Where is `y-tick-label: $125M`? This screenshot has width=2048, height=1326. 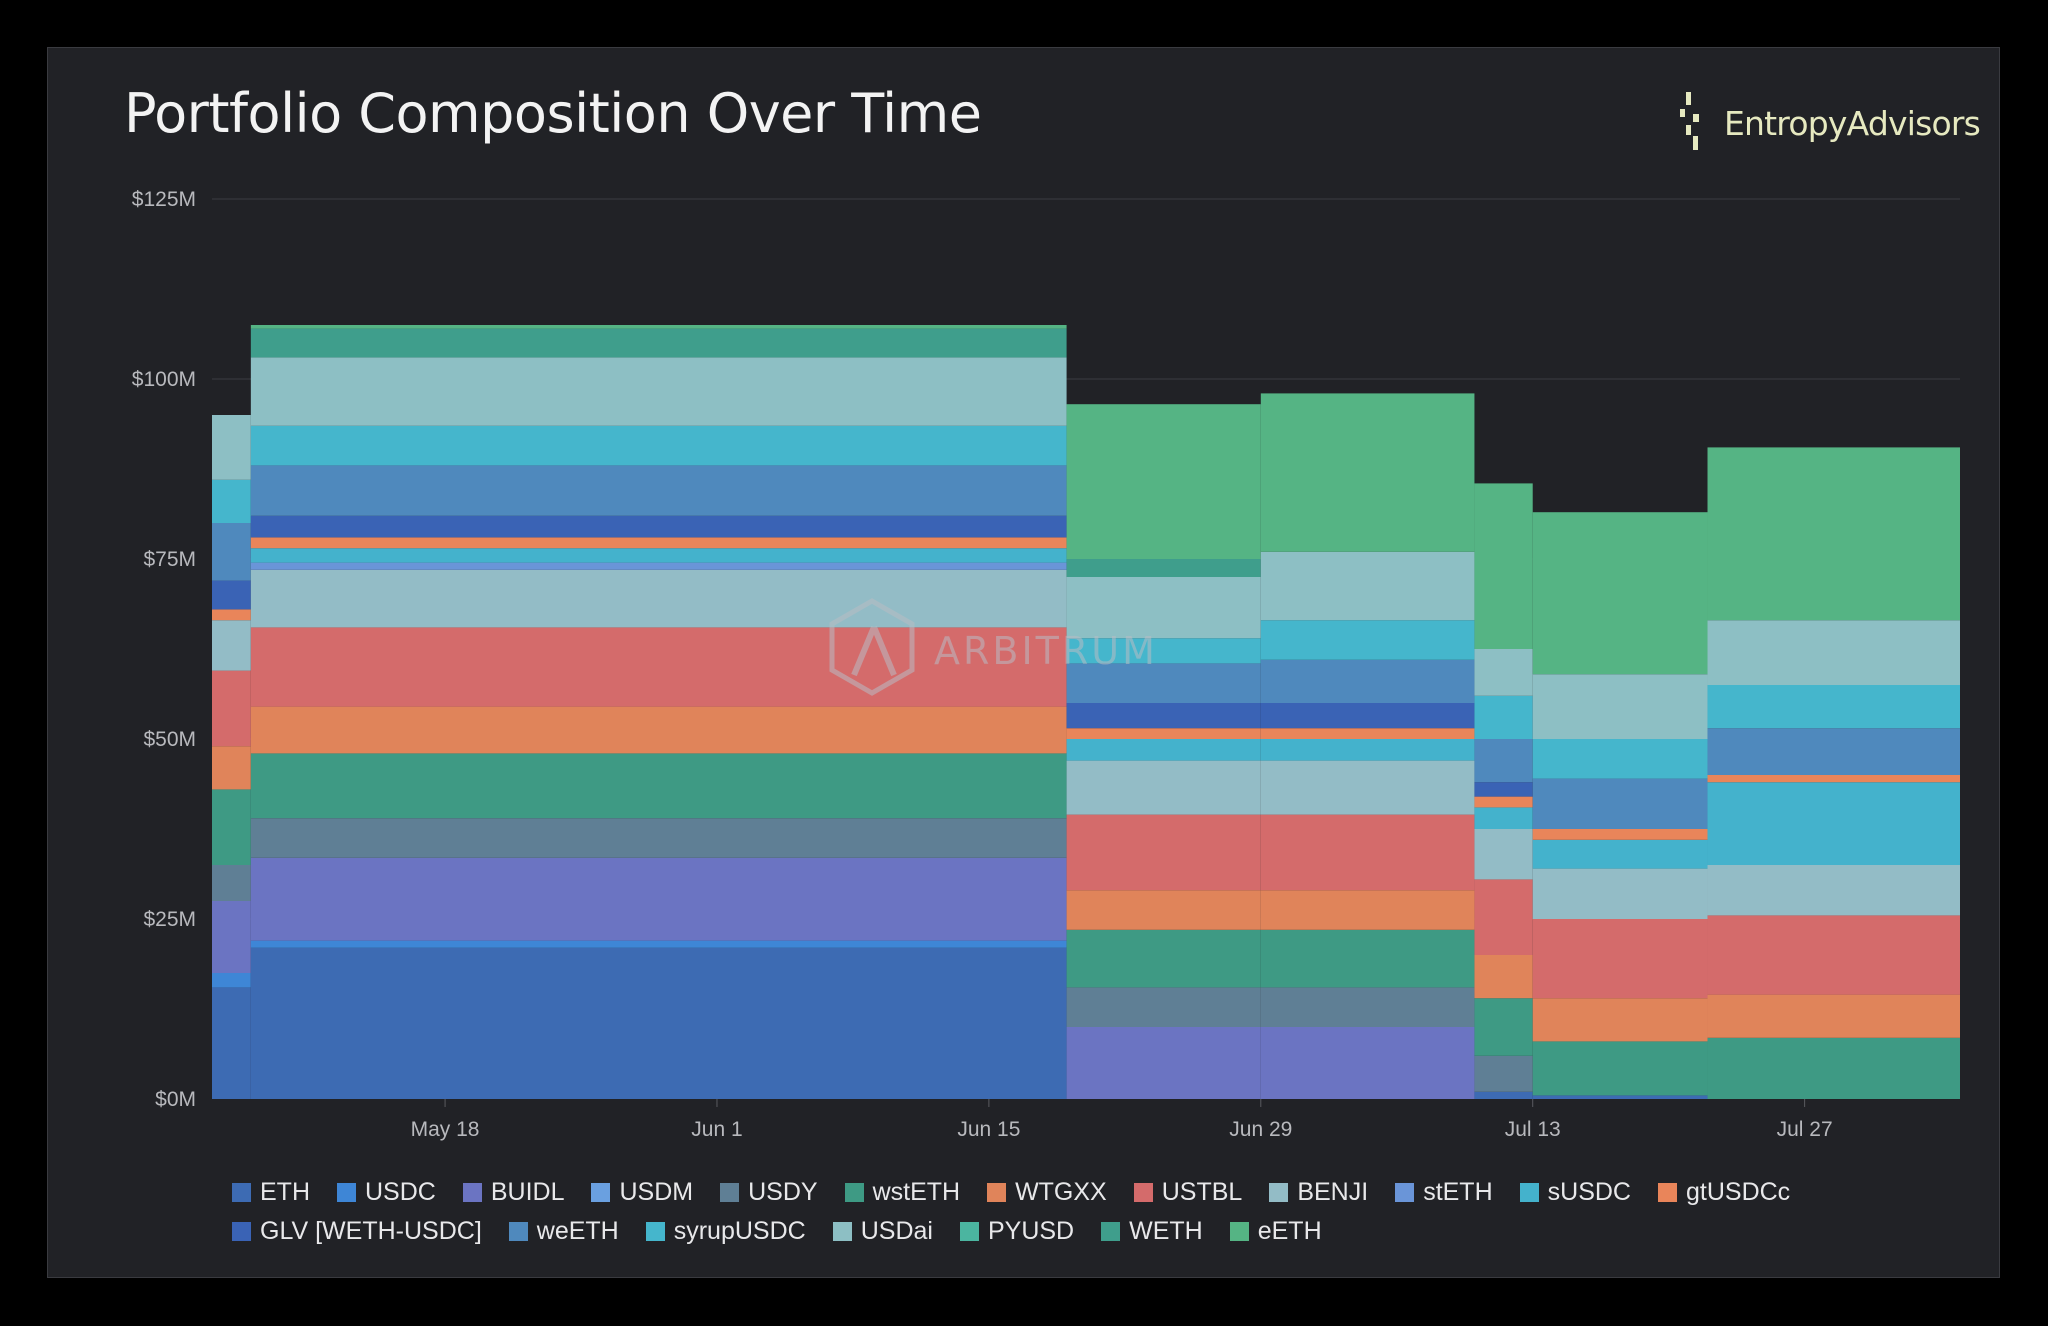
y-tick-label: $125M is located at coordinates (164, 199).